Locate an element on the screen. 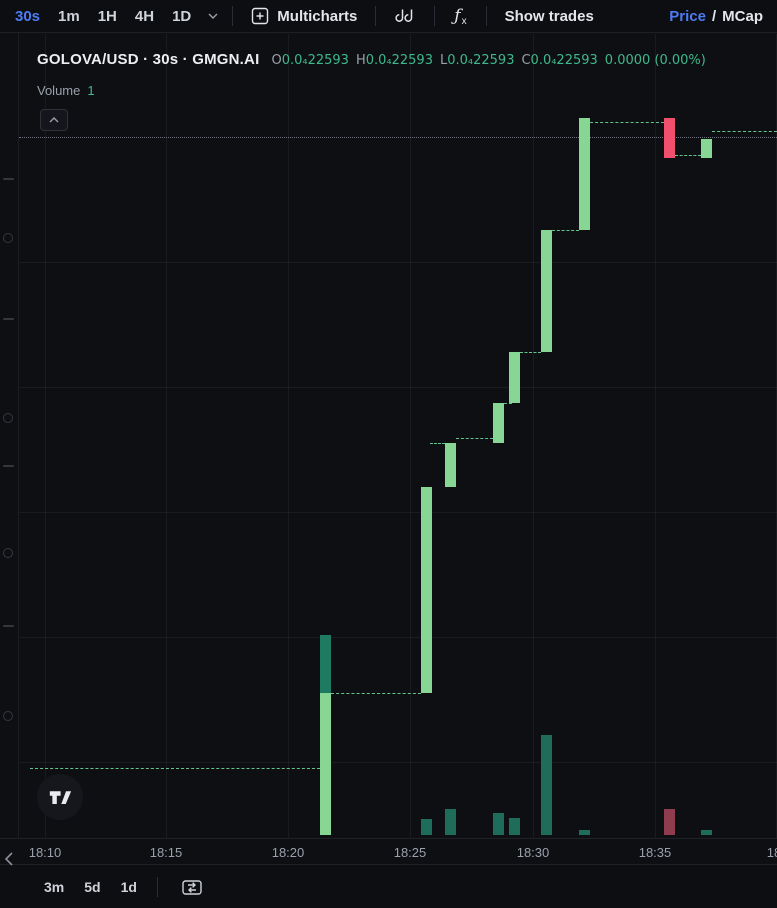  show-trades-label: Show trades is located at coordinates (549, 16).